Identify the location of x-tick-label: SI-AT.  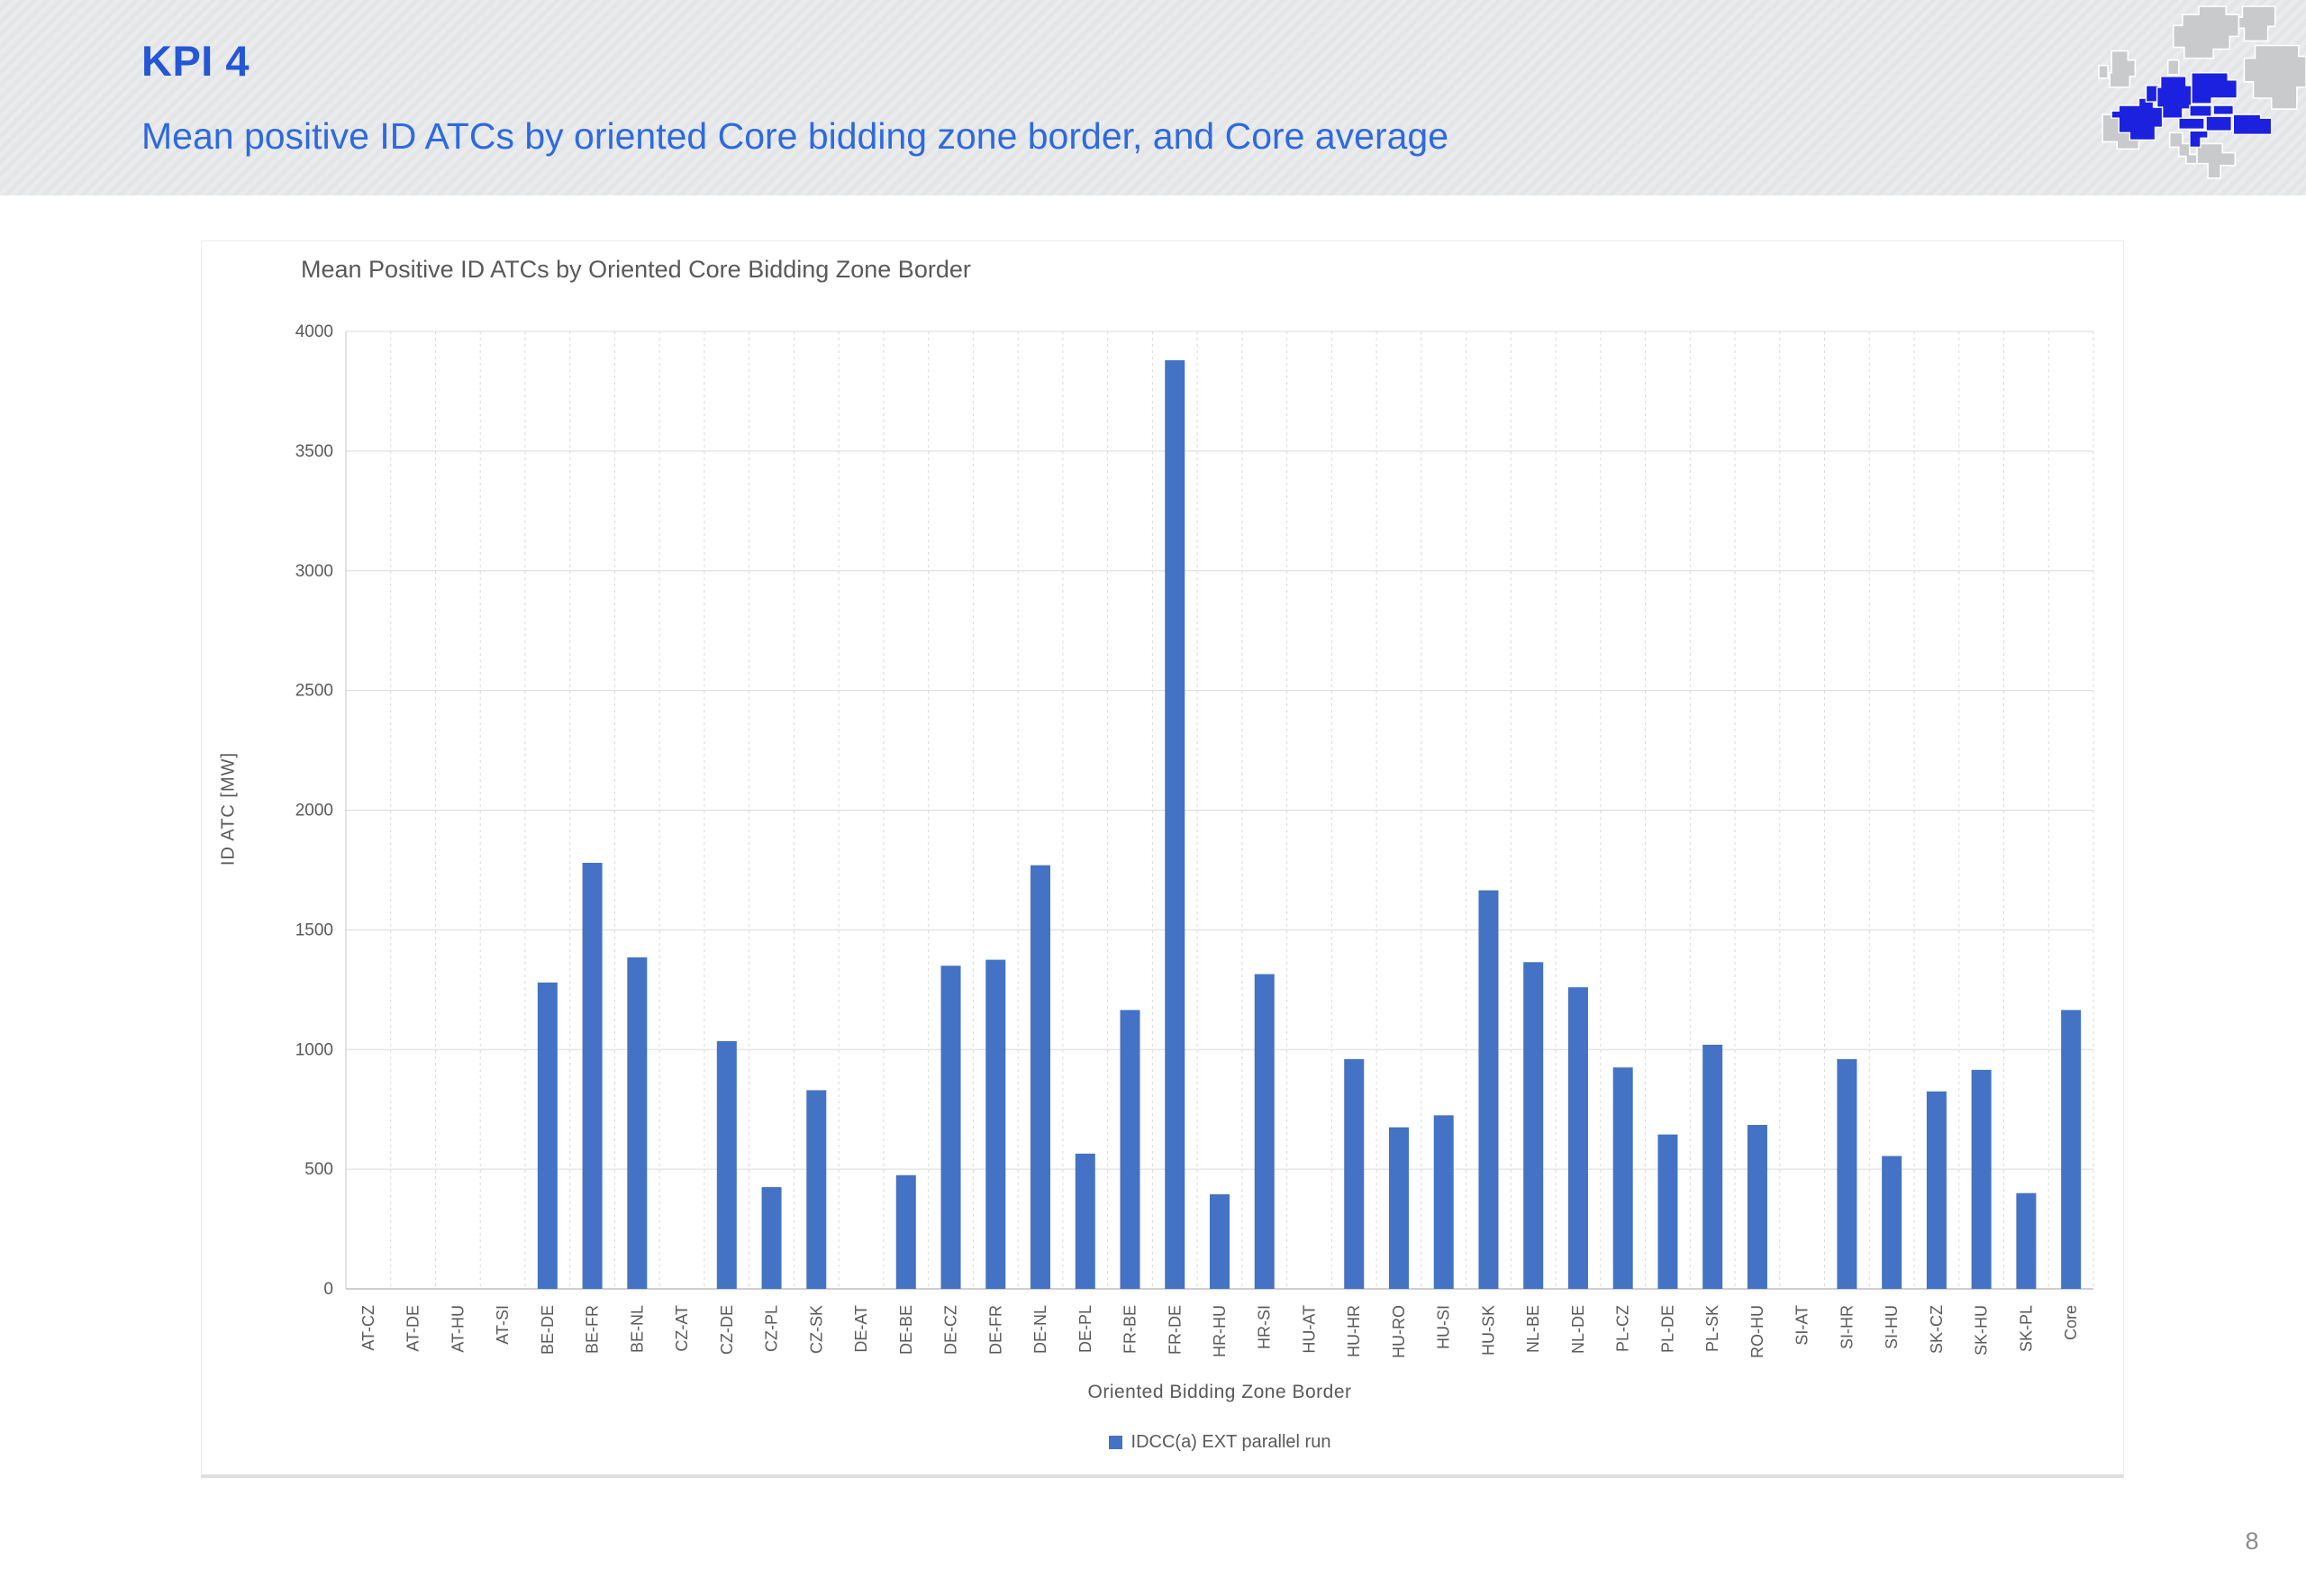
(1802, 1325).